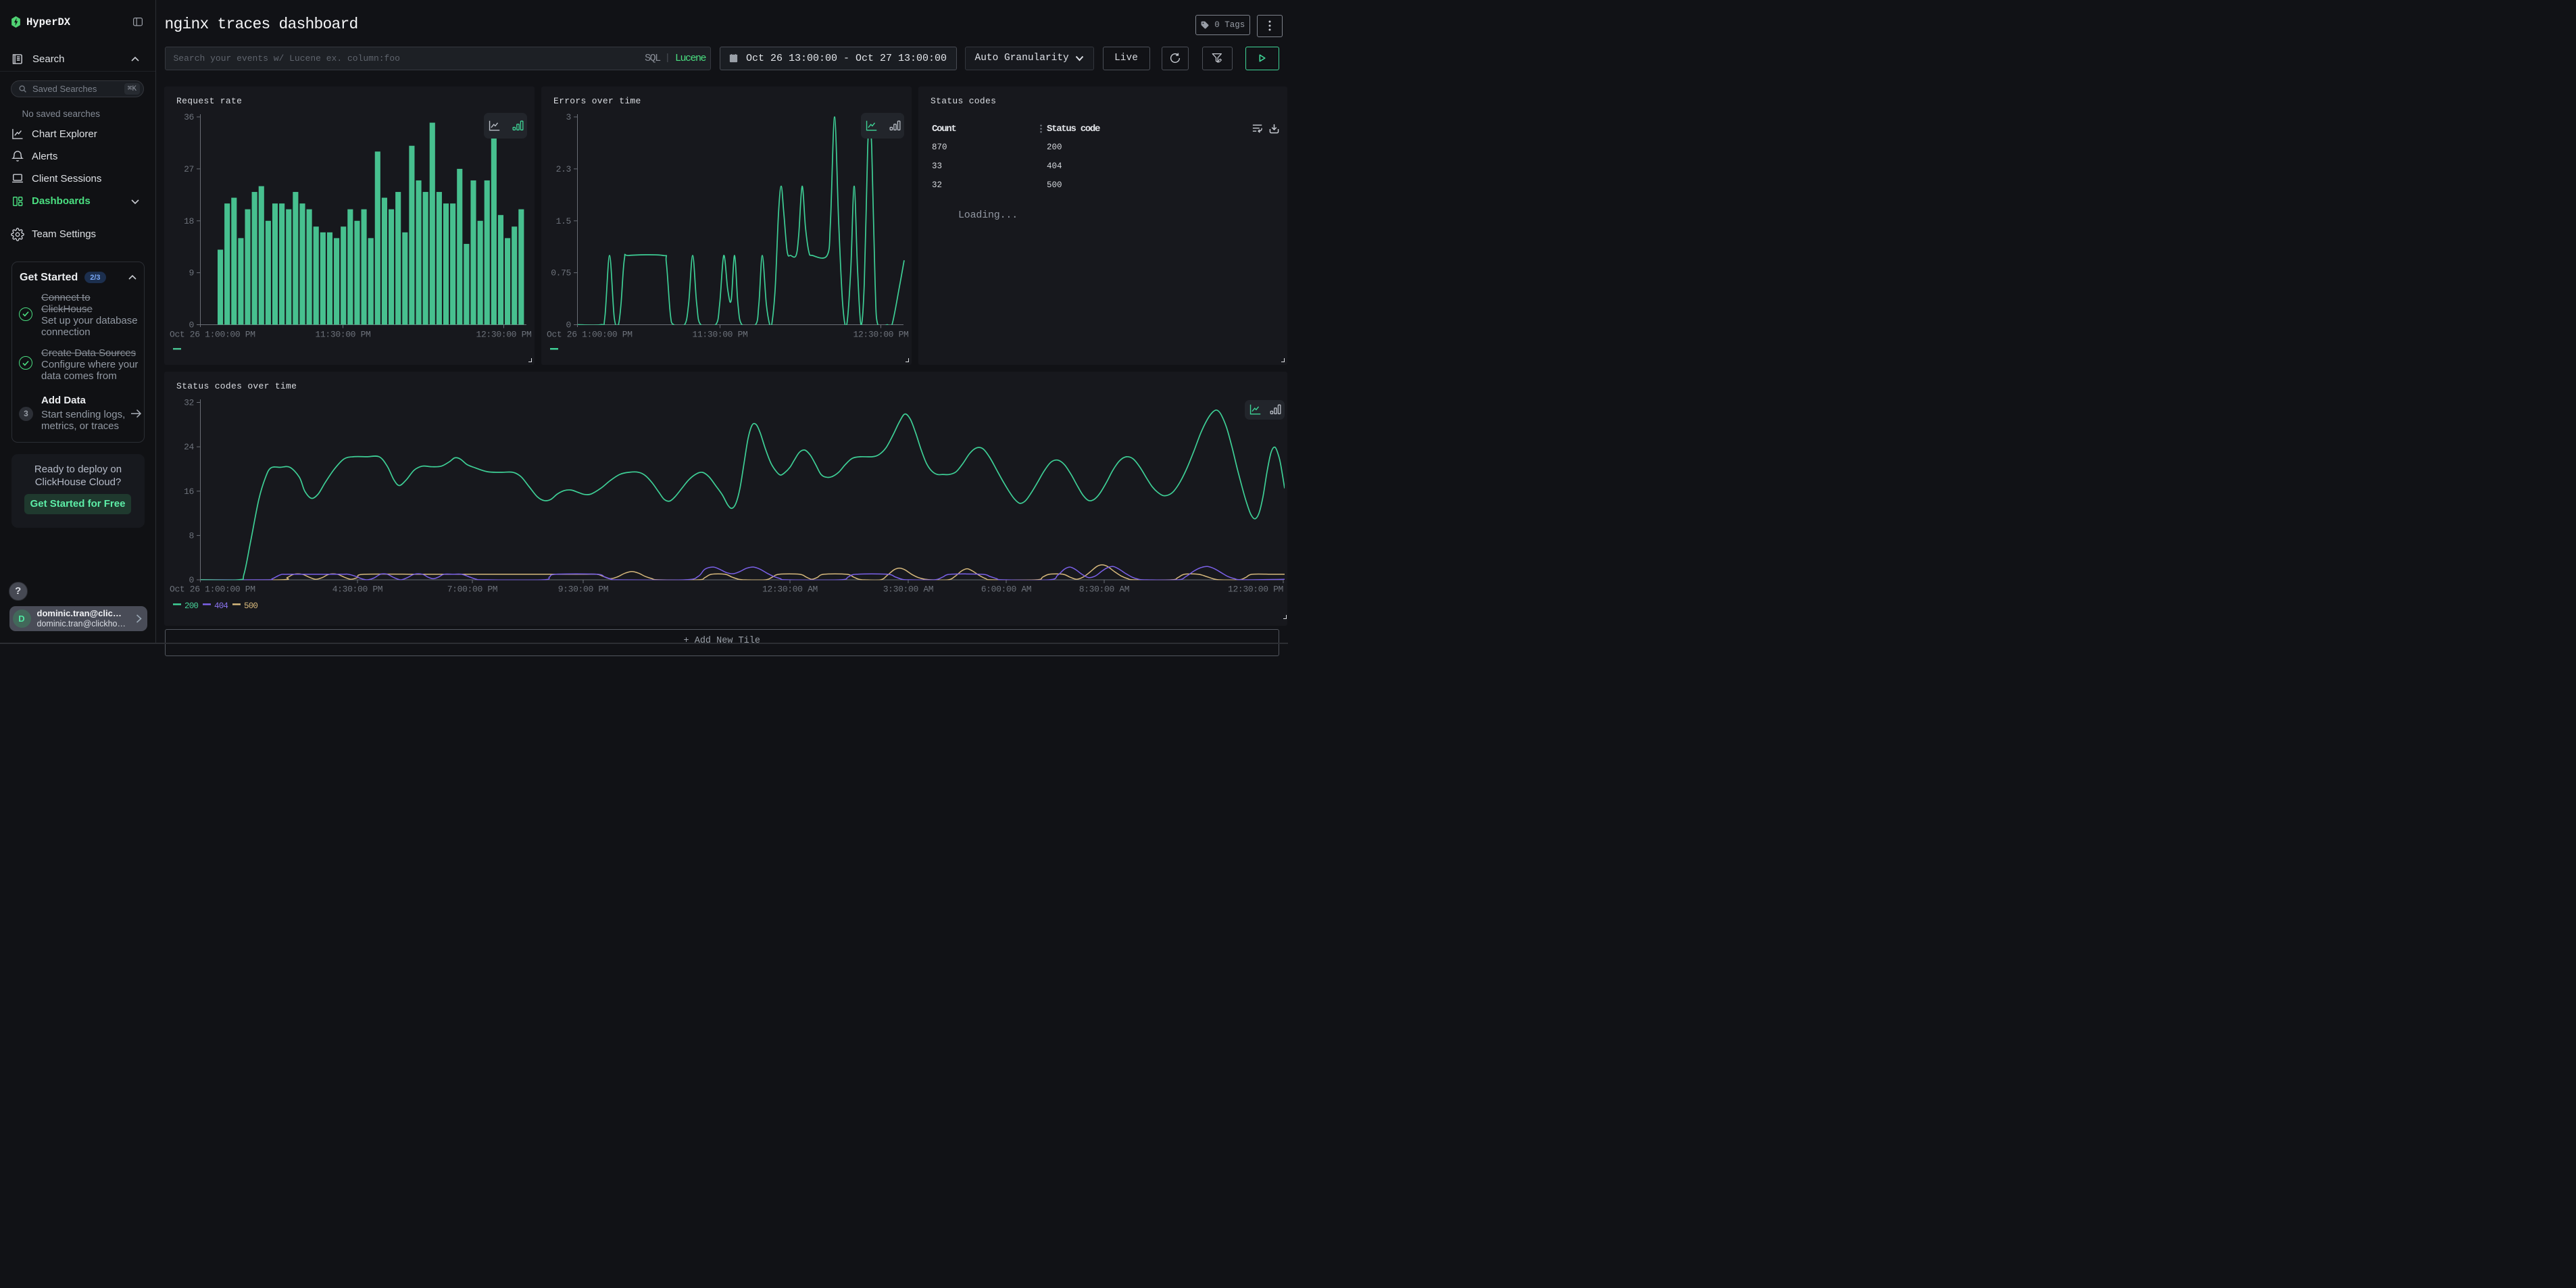 The image size is (2576, 1288). I want to click on svg-text: 3:30:00 AM, so click(909, 590).